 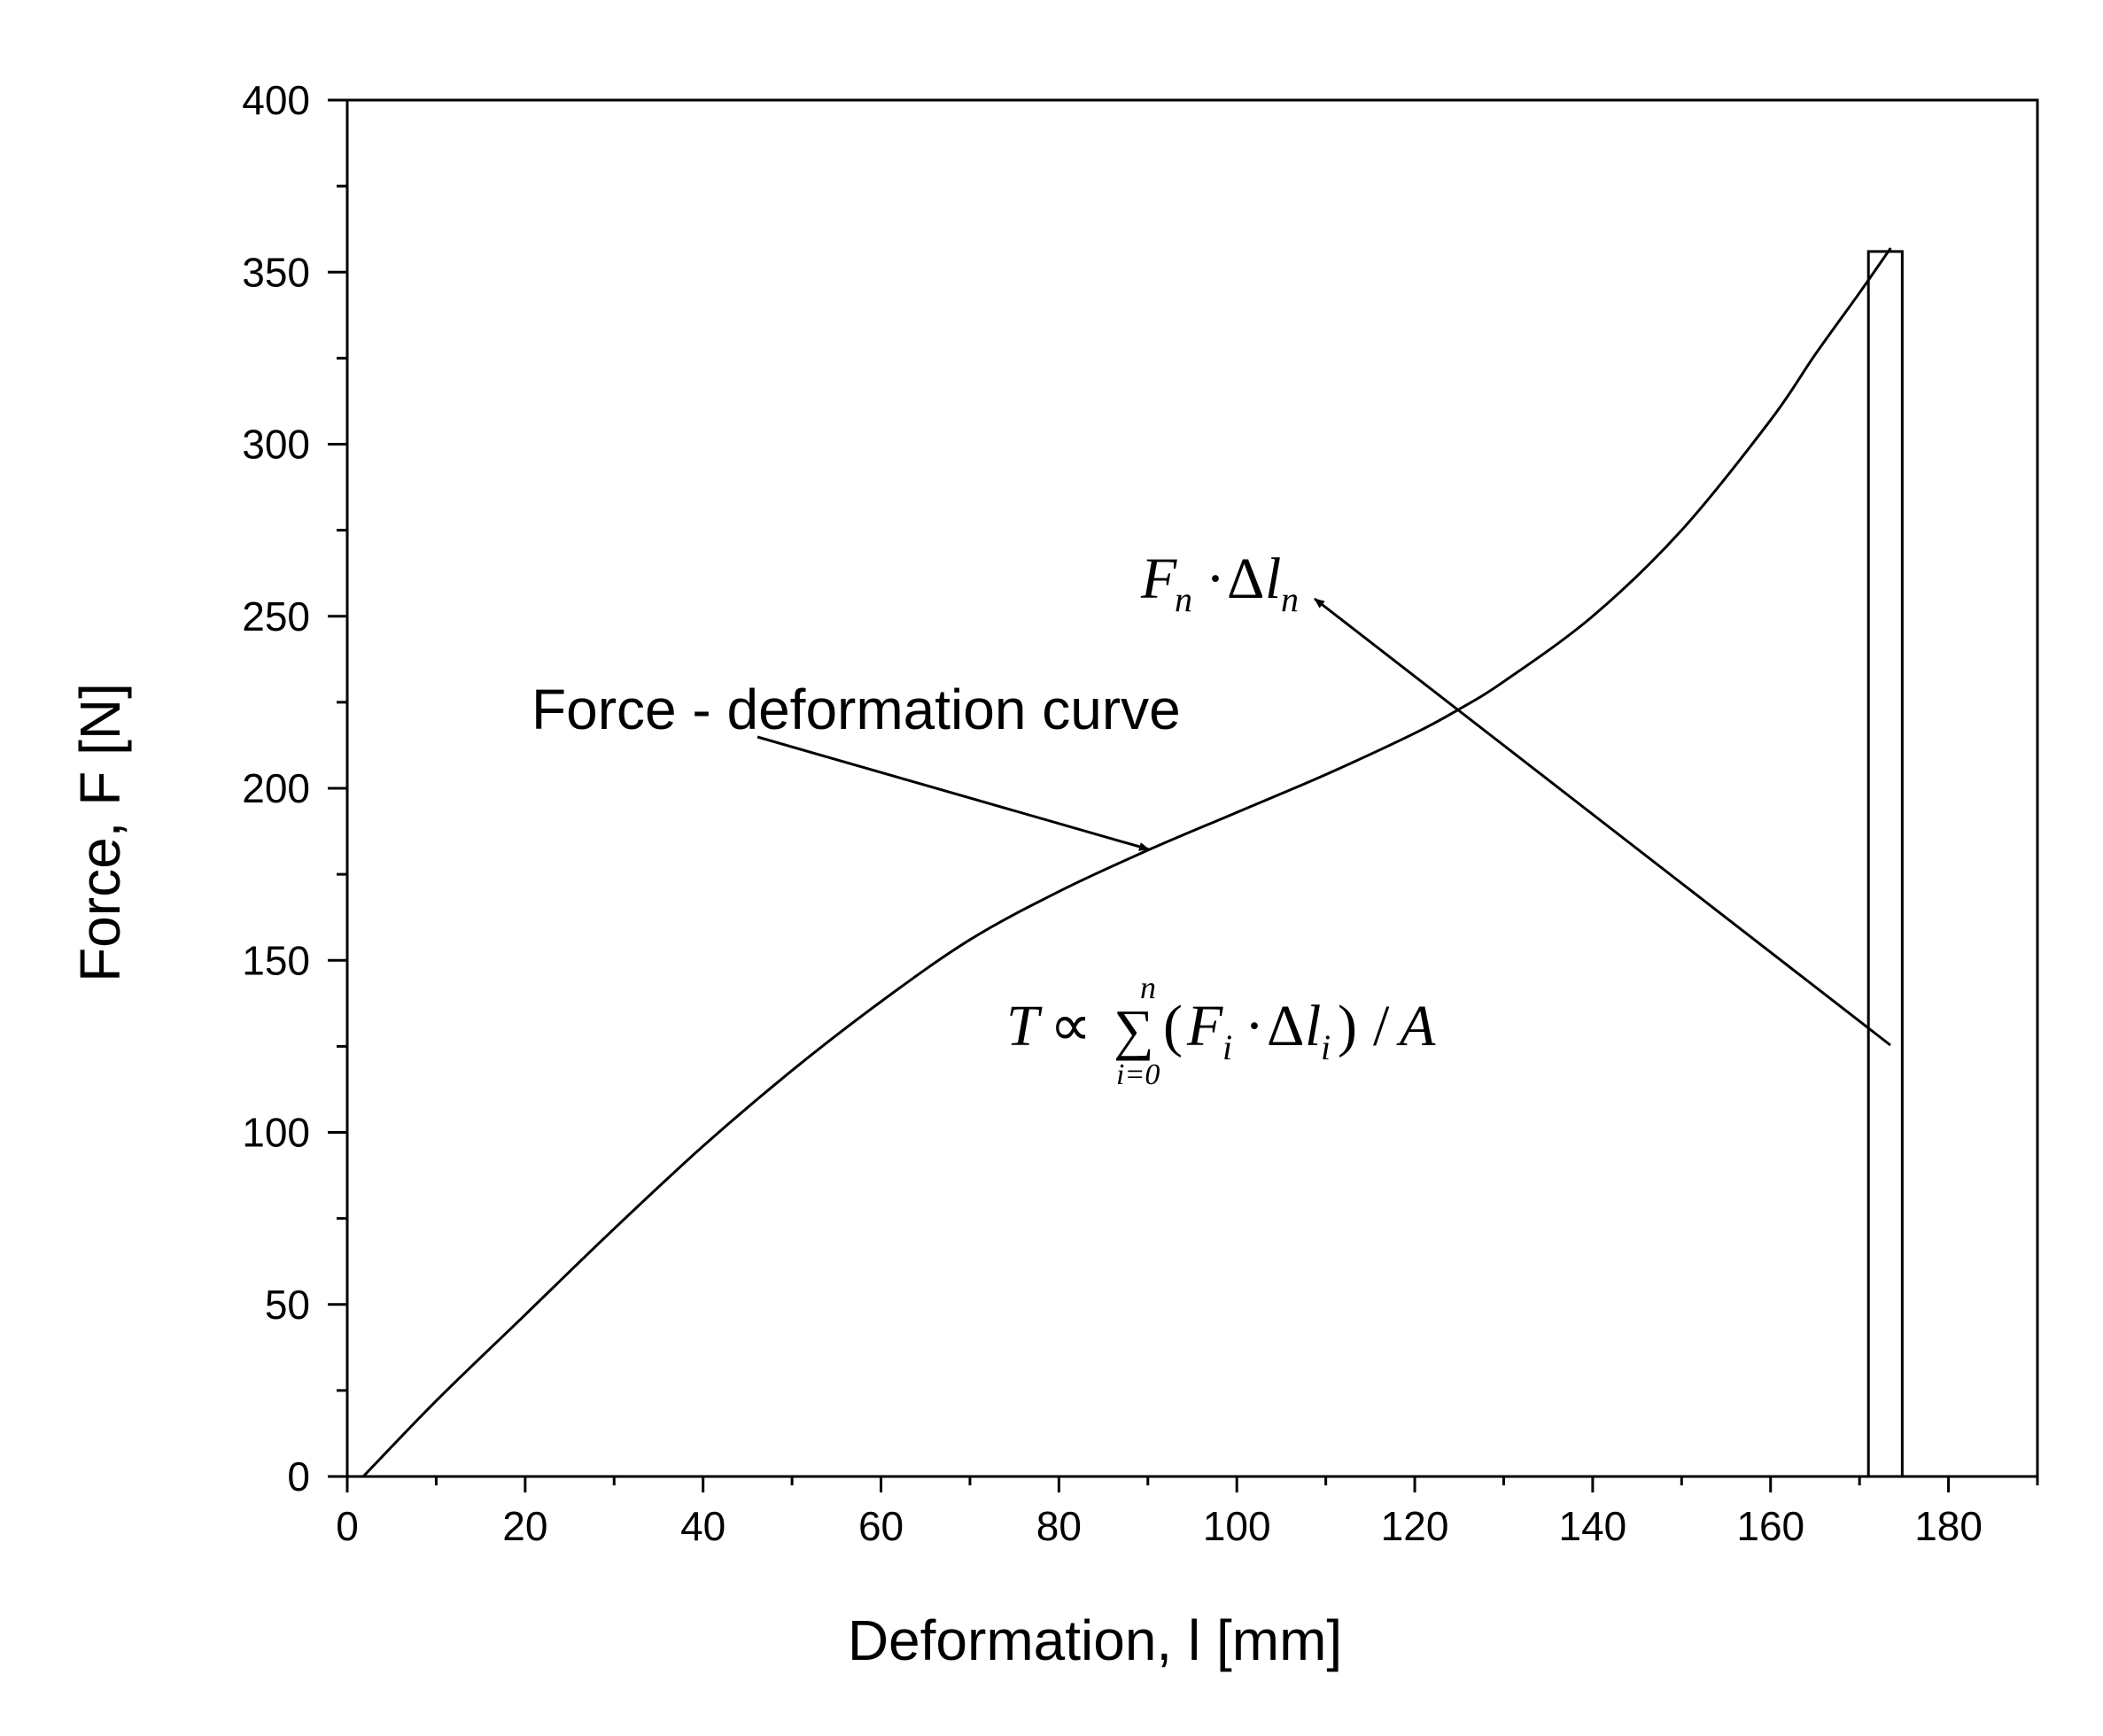 What do you see at coordinates (1415, 1526) in the screenshot?
I see `x-tick-label: 120` at bounding box center [1415, 1526].